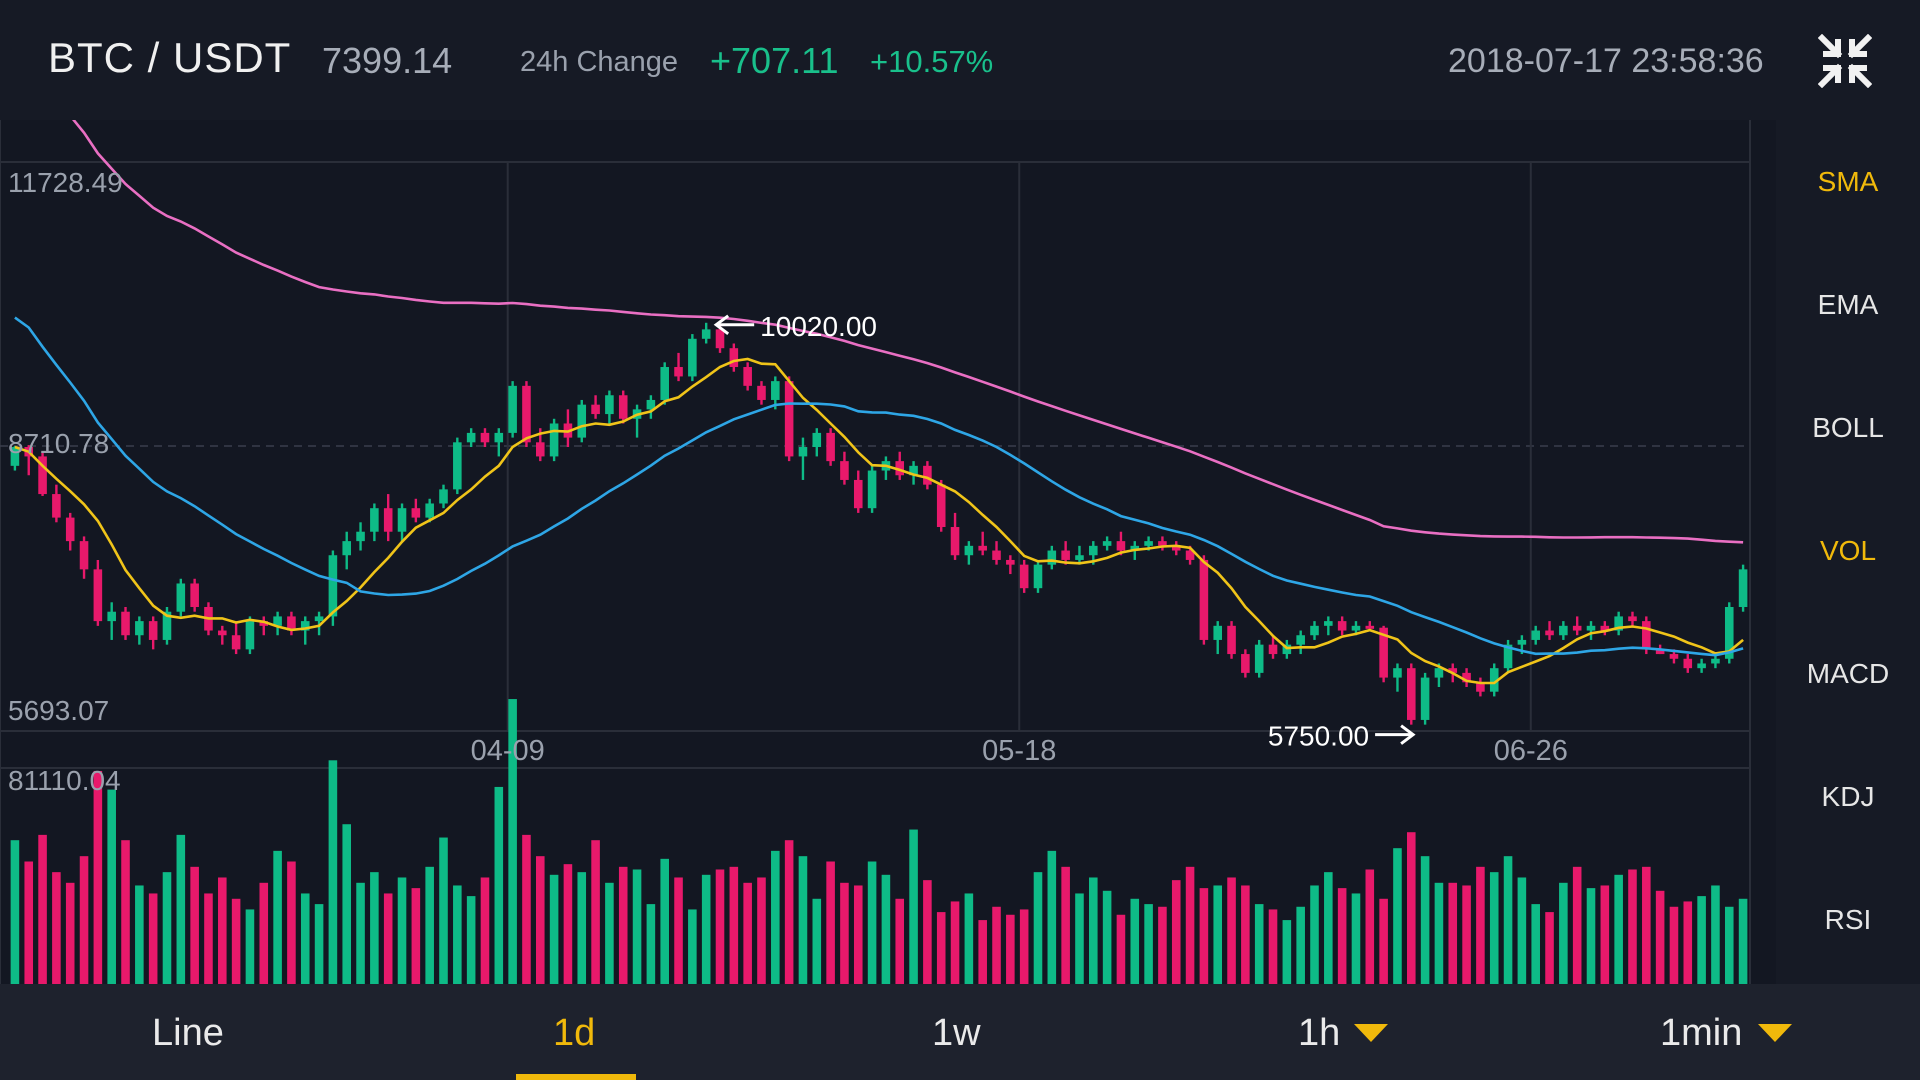 This screenshot has height=1080, width=1920. Describe the element at coordinates (170, 57) in the screenshot. I see `trading-pair: BTC / USDT` at that location.